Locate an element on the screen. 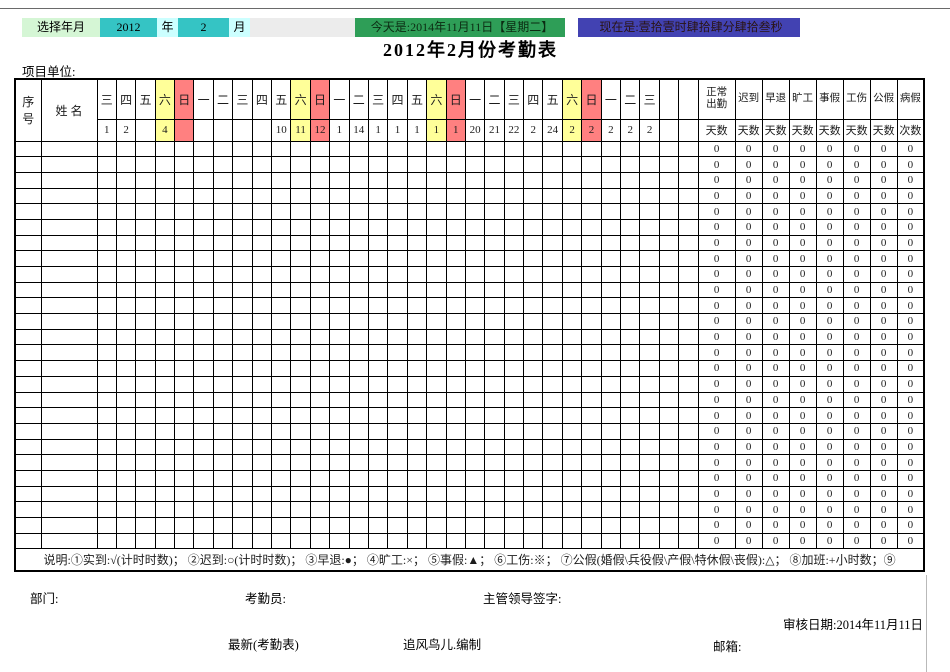 The width and height of the screenshot is (950, 672). stat-unit-cell: 天数 is located at coordinates (856, 130).